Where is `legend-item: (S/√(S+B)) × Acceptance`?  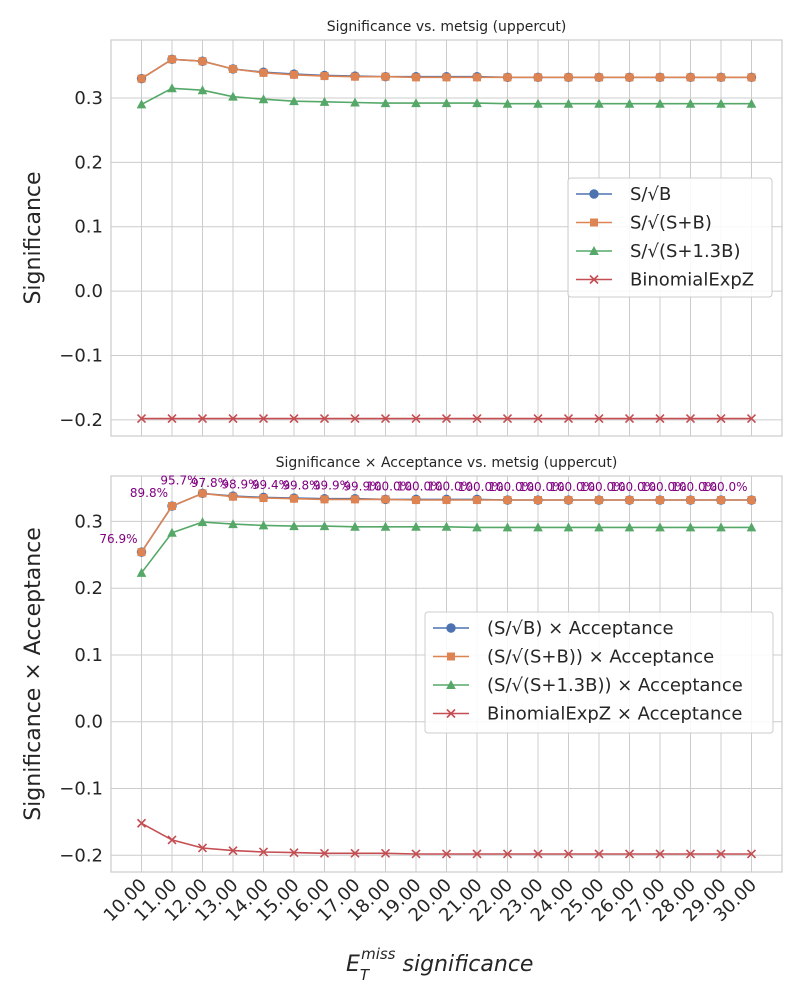 legend-item: (S/√(S+B)) × Acceptance is located at coordinates (573, 657).